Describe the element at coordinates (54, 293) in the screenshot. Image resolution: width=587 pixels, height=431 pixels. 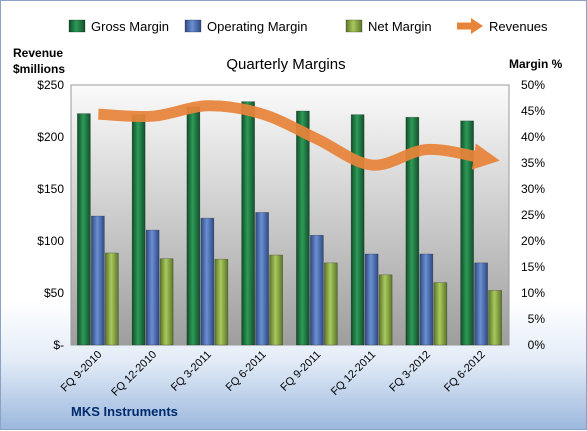
I see `left-tick-label: $50` at that location.